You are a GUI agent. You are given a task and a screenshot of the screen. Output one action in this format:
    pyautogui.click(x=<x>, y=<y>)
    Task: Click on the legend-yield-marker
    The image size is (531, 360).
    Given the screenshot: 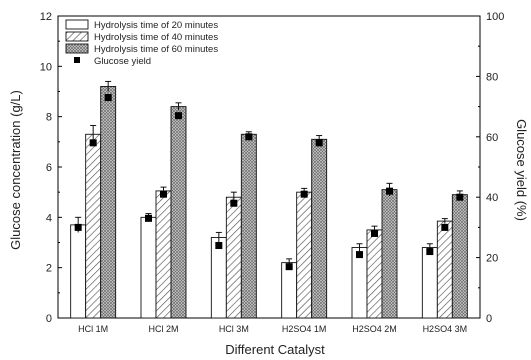 What is the action you would take?
    pyautogui.click(x=77, y=60)
    